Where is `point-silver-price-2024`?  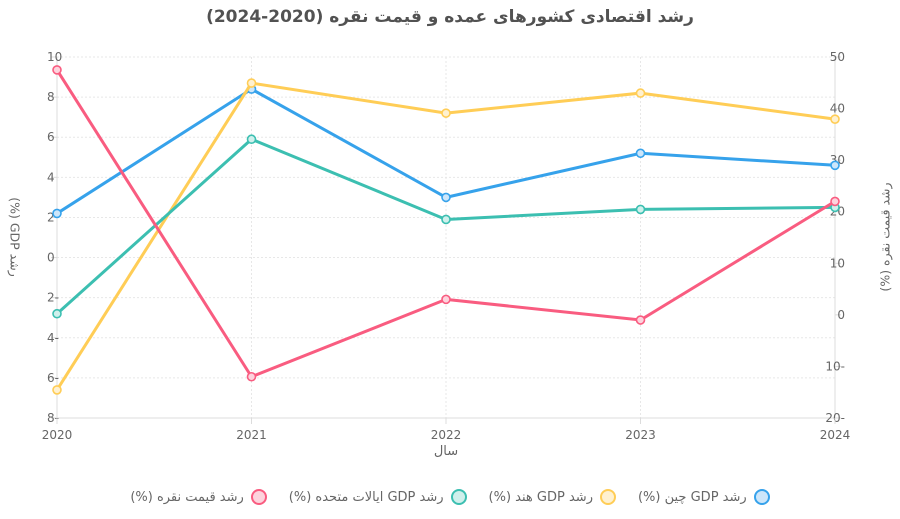
point-silver-price-2024 is located at coordinates (835, 201).